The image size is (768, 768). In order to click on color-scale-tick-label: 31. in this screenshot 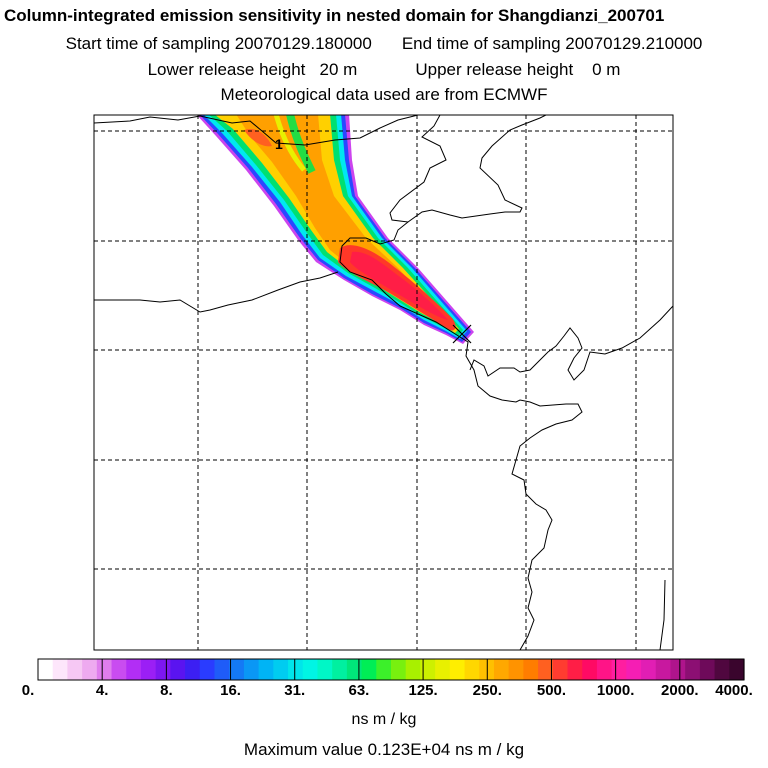, I will do `click(295, 690)`.